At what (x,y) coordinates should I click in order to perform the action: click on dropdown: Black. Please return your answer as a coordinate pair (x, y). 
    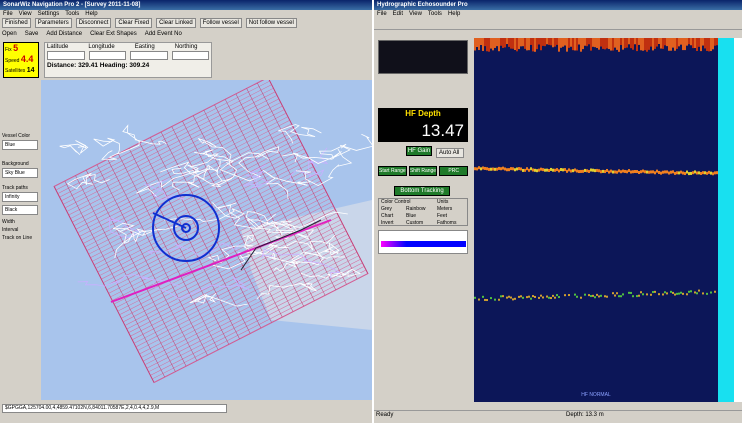
    Looking at the image, I should click on (20, 210).